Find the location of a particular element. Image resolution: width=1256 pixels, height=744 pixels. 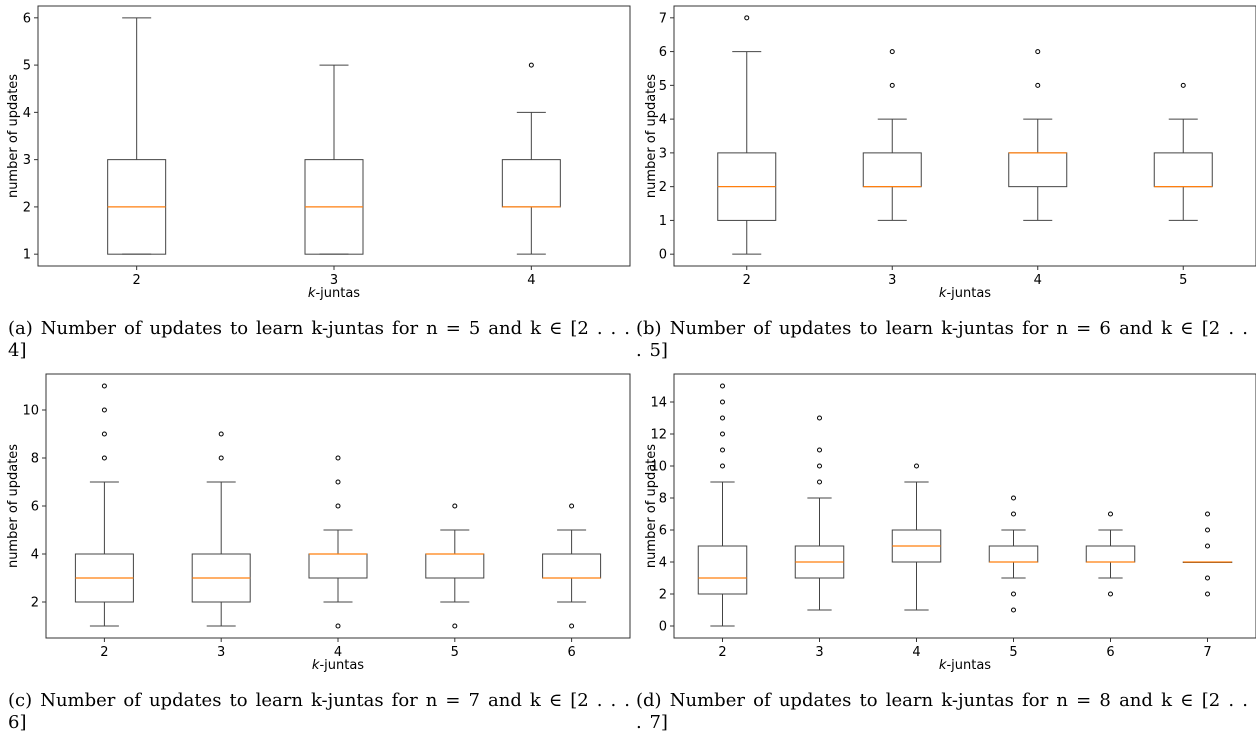

caption-label: (d) is located at coordinates (649, 700).